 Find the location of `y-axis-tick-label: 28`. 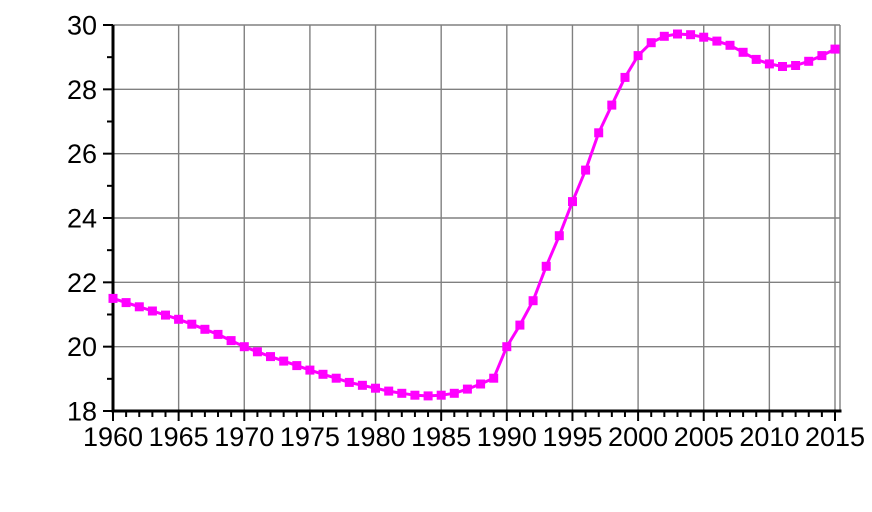

y-axis-tick-label: 28 is located at coordinates (82, 90).